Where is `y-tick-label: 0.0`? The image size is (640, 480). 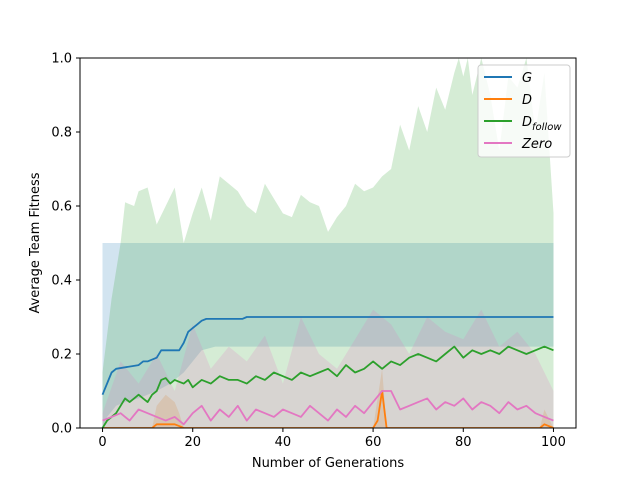
y-tick-label: 0.0 is located at coordinates (61, 429).